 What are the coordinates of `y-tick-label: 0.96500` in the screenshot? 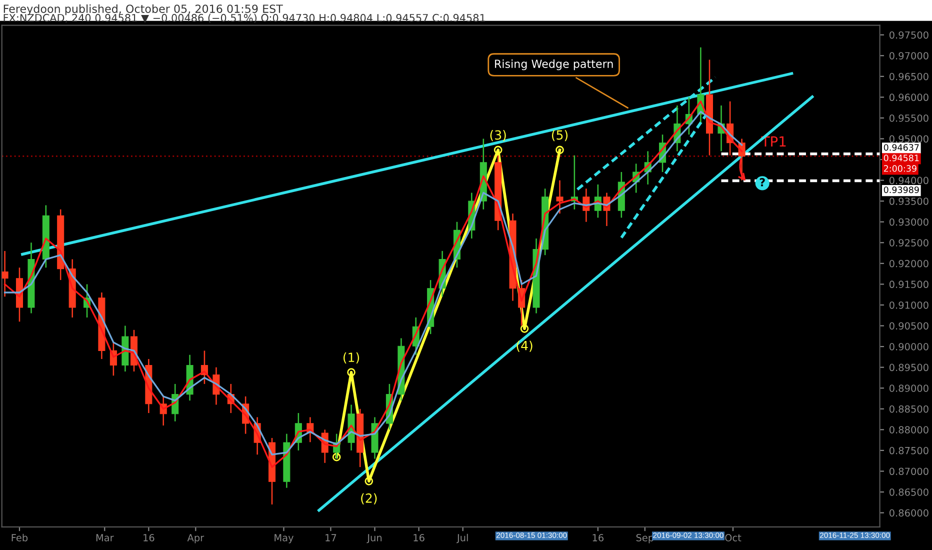 It's located at (908, 76).